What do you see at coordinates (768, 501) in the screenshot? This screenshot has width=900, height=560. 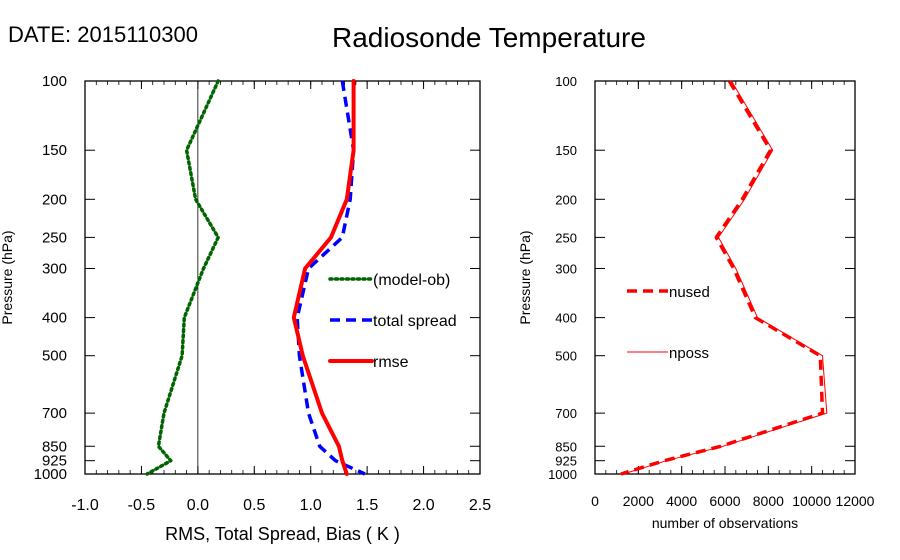 I see `x-tick-label: 8000` at bounding box center [768, 501].